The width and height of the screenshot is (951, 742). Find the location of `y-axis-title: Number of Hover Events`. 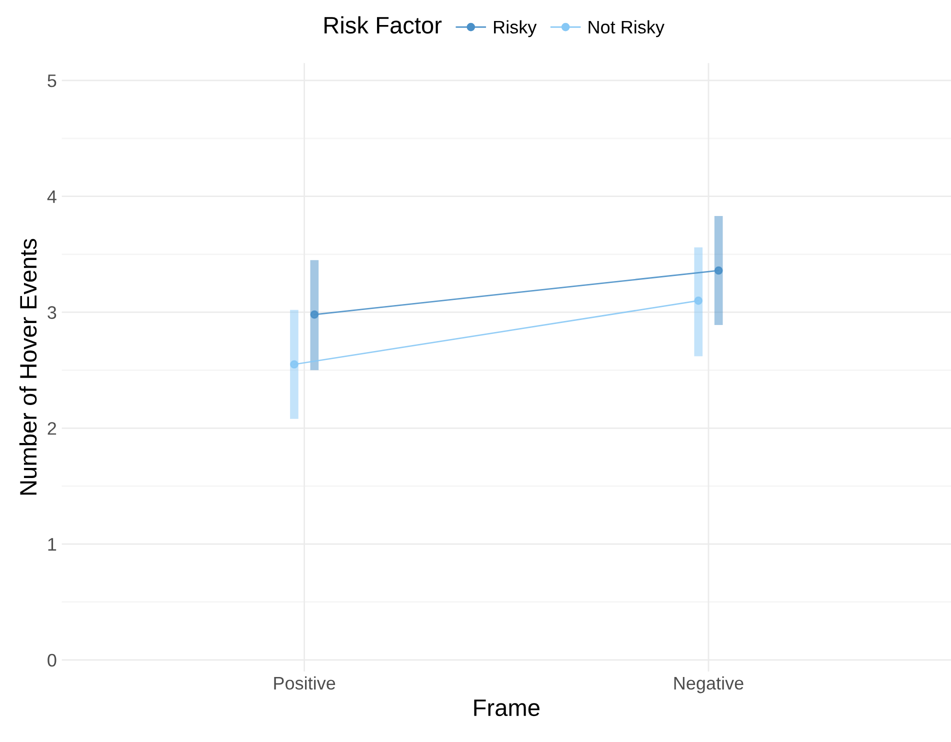

y-axis-title: Number of Hover Events is located at coordinates (28, 366).